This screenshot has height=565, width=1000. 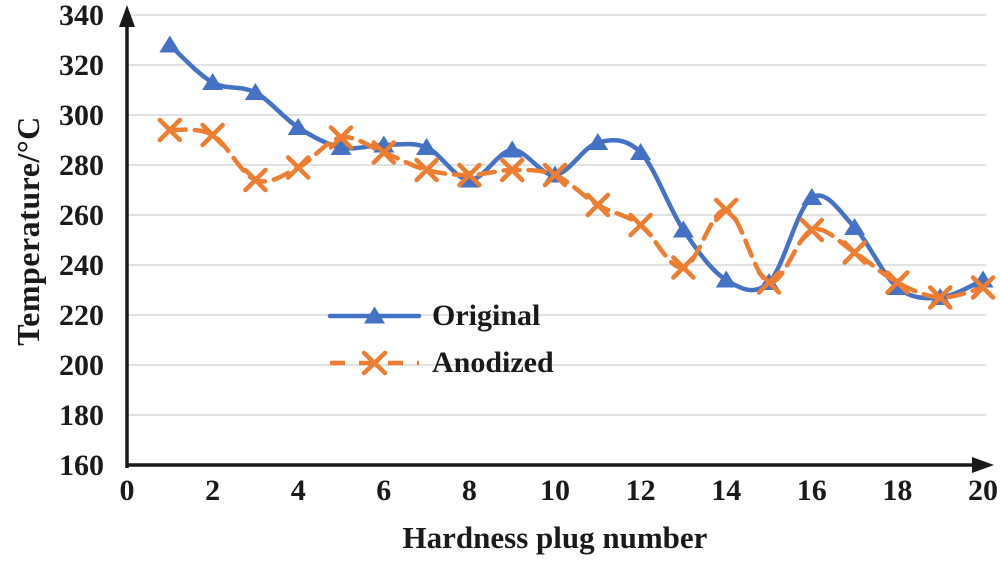 I want to click on y-tick-label: 340, so click(x=81, y=16).